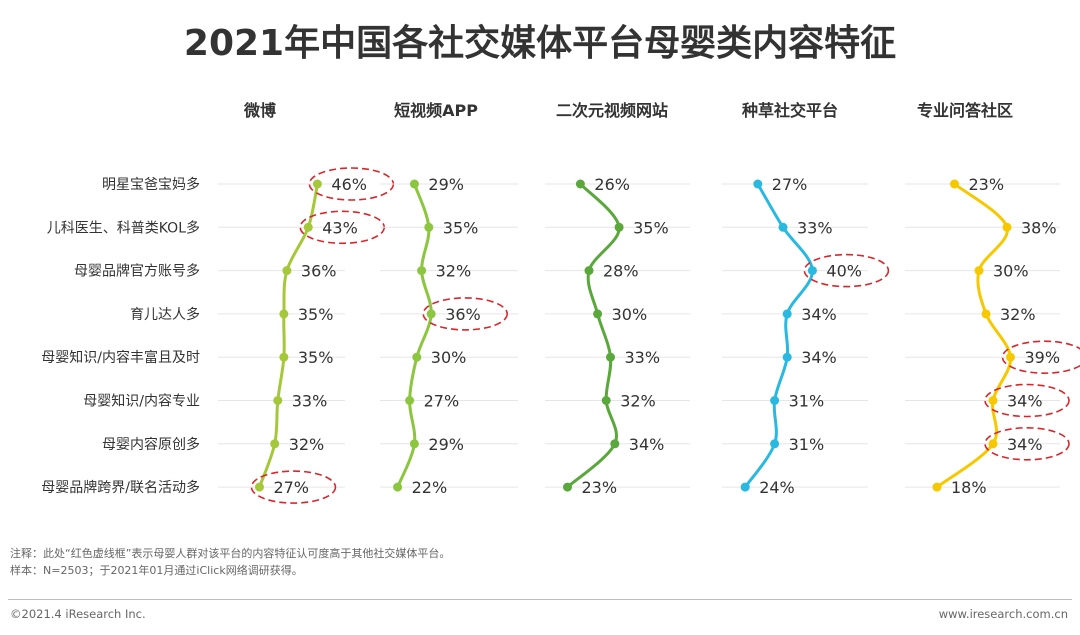 Image resolution: width=1080 pixels, height=635 pixels. I want to click on data-label: 46%, so click(349, 184).